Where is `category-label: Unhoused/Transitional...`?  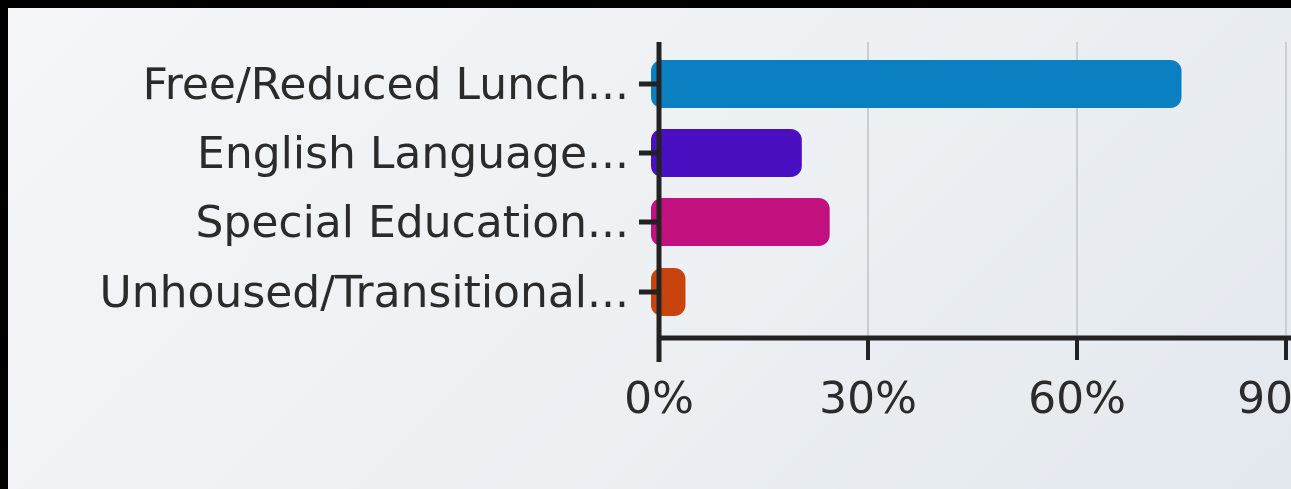
category-label: Unhoused/Transitional... is located at coordinates (364, 292).